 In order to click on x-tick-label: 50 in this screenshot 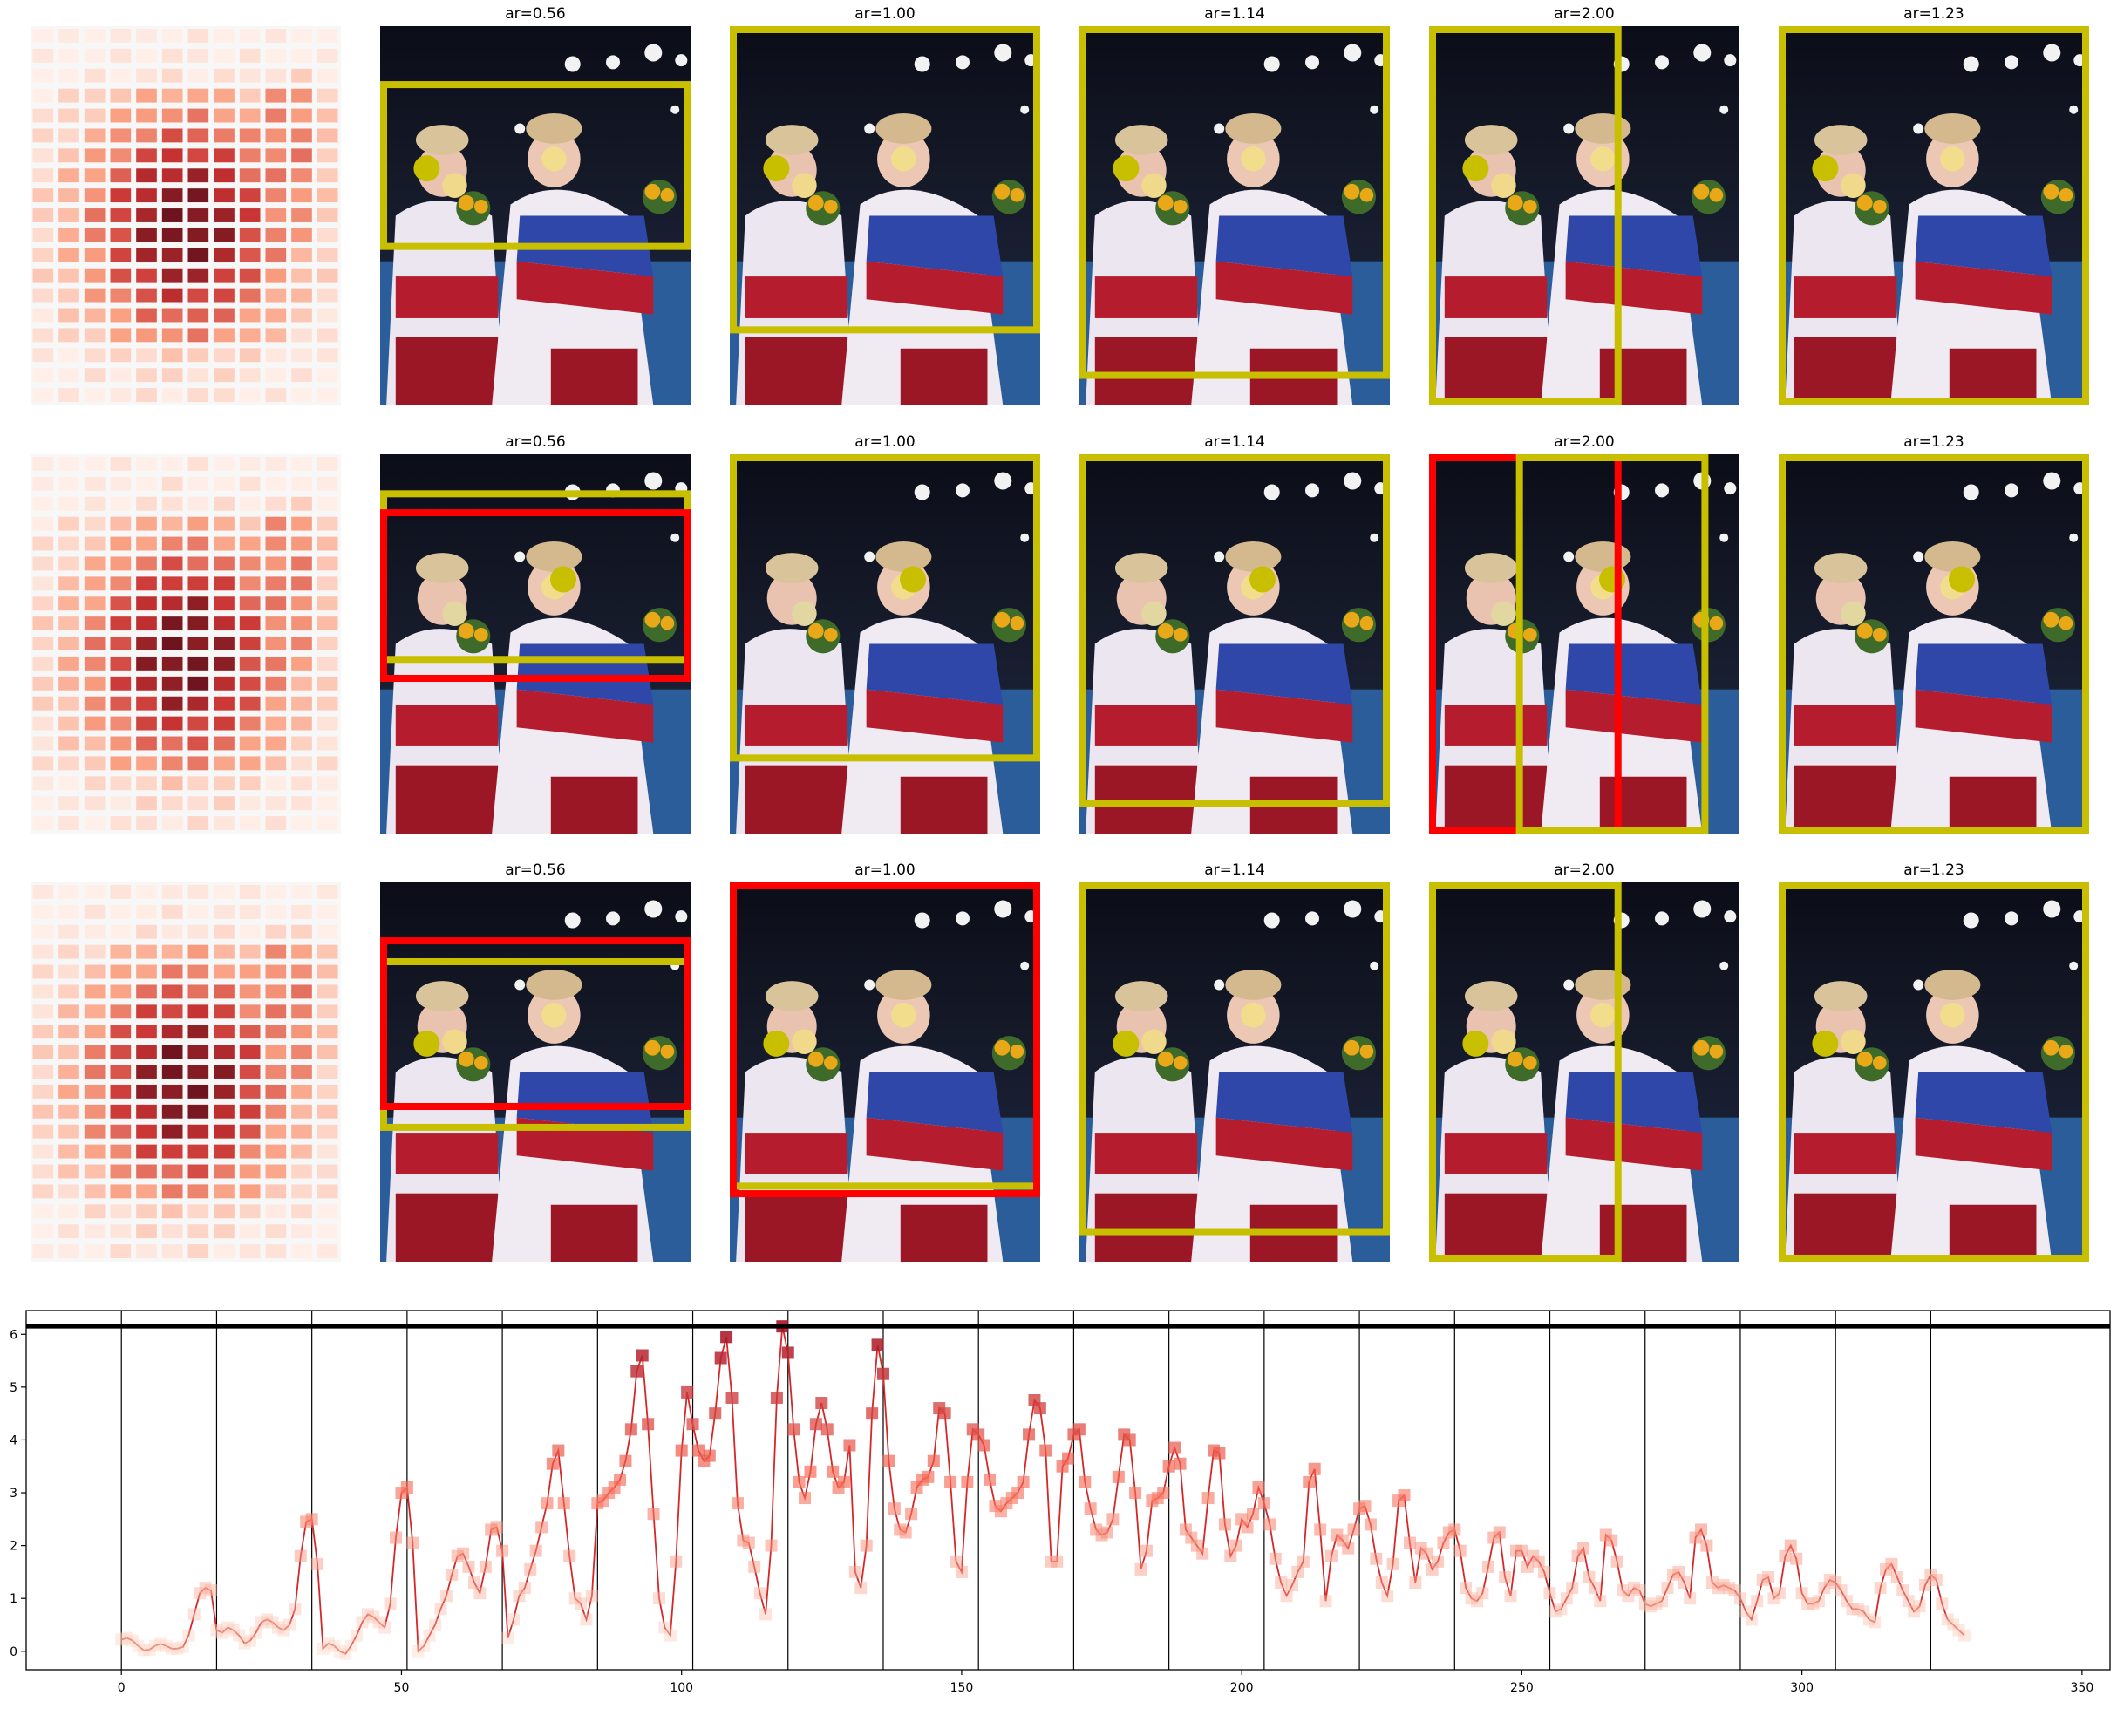, I will do `click(402, 1688)`.